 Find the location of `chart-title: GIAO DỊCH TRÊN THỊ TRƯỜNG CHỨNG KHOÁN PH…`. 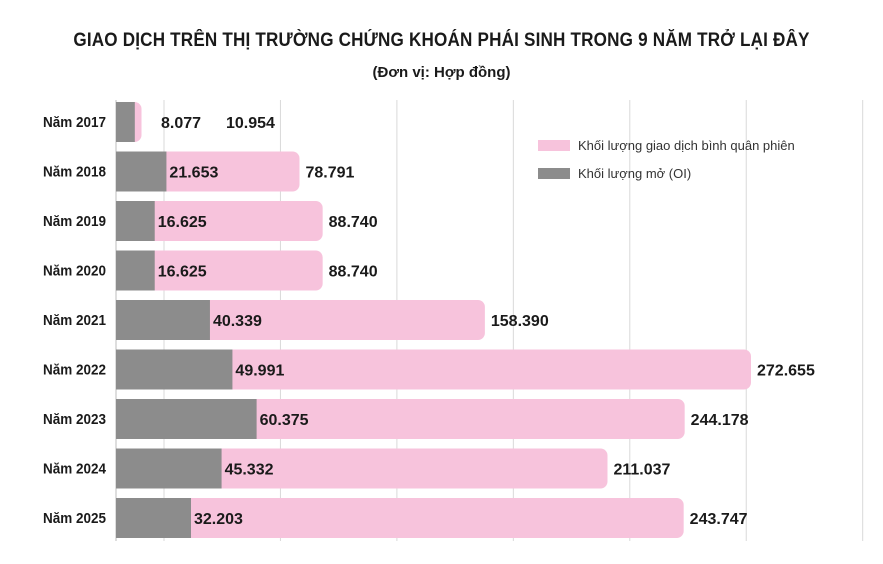

chart-title: GIAO DỊCH TRÊN THỊ TRƯỜNG CHỨNG KHOÁN PH… is located at coordinates (441, 40).